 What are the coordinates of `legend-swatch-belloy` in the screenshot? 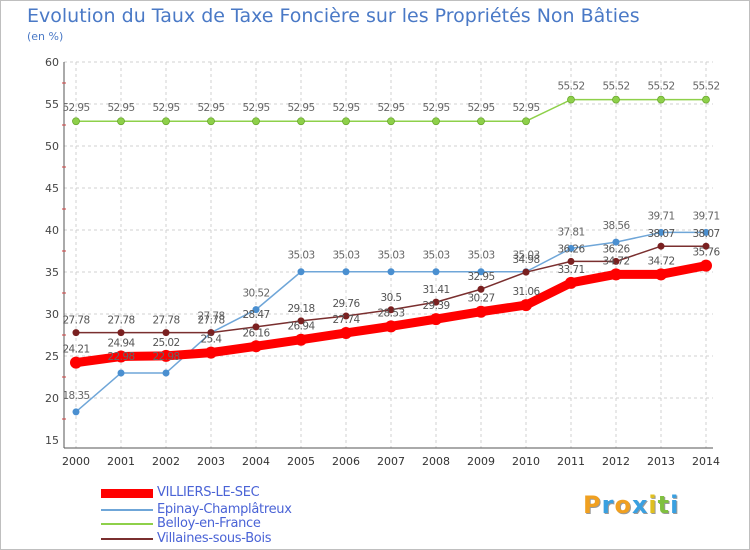 It's located at (127, 524).